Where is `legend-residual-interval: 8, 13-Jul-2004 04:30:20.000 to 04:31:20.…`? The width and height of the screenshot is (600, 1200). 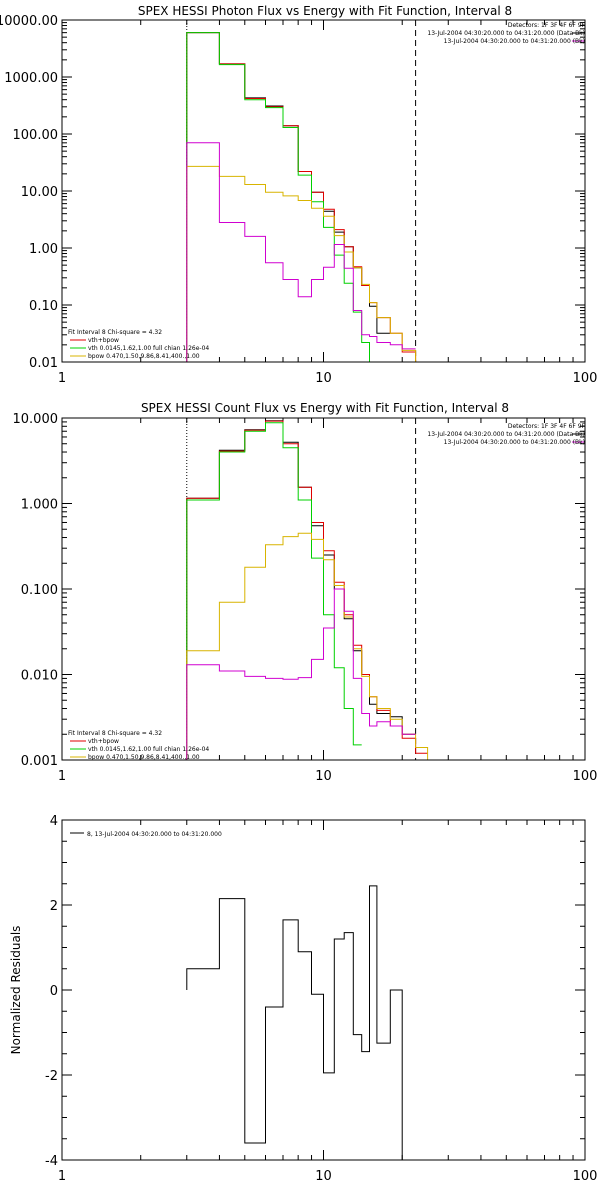
legend-residual-interval: 8, 13-Jul-2004 04:30:20.000 to 04:31:20.… is located at coordinates (154, 834).